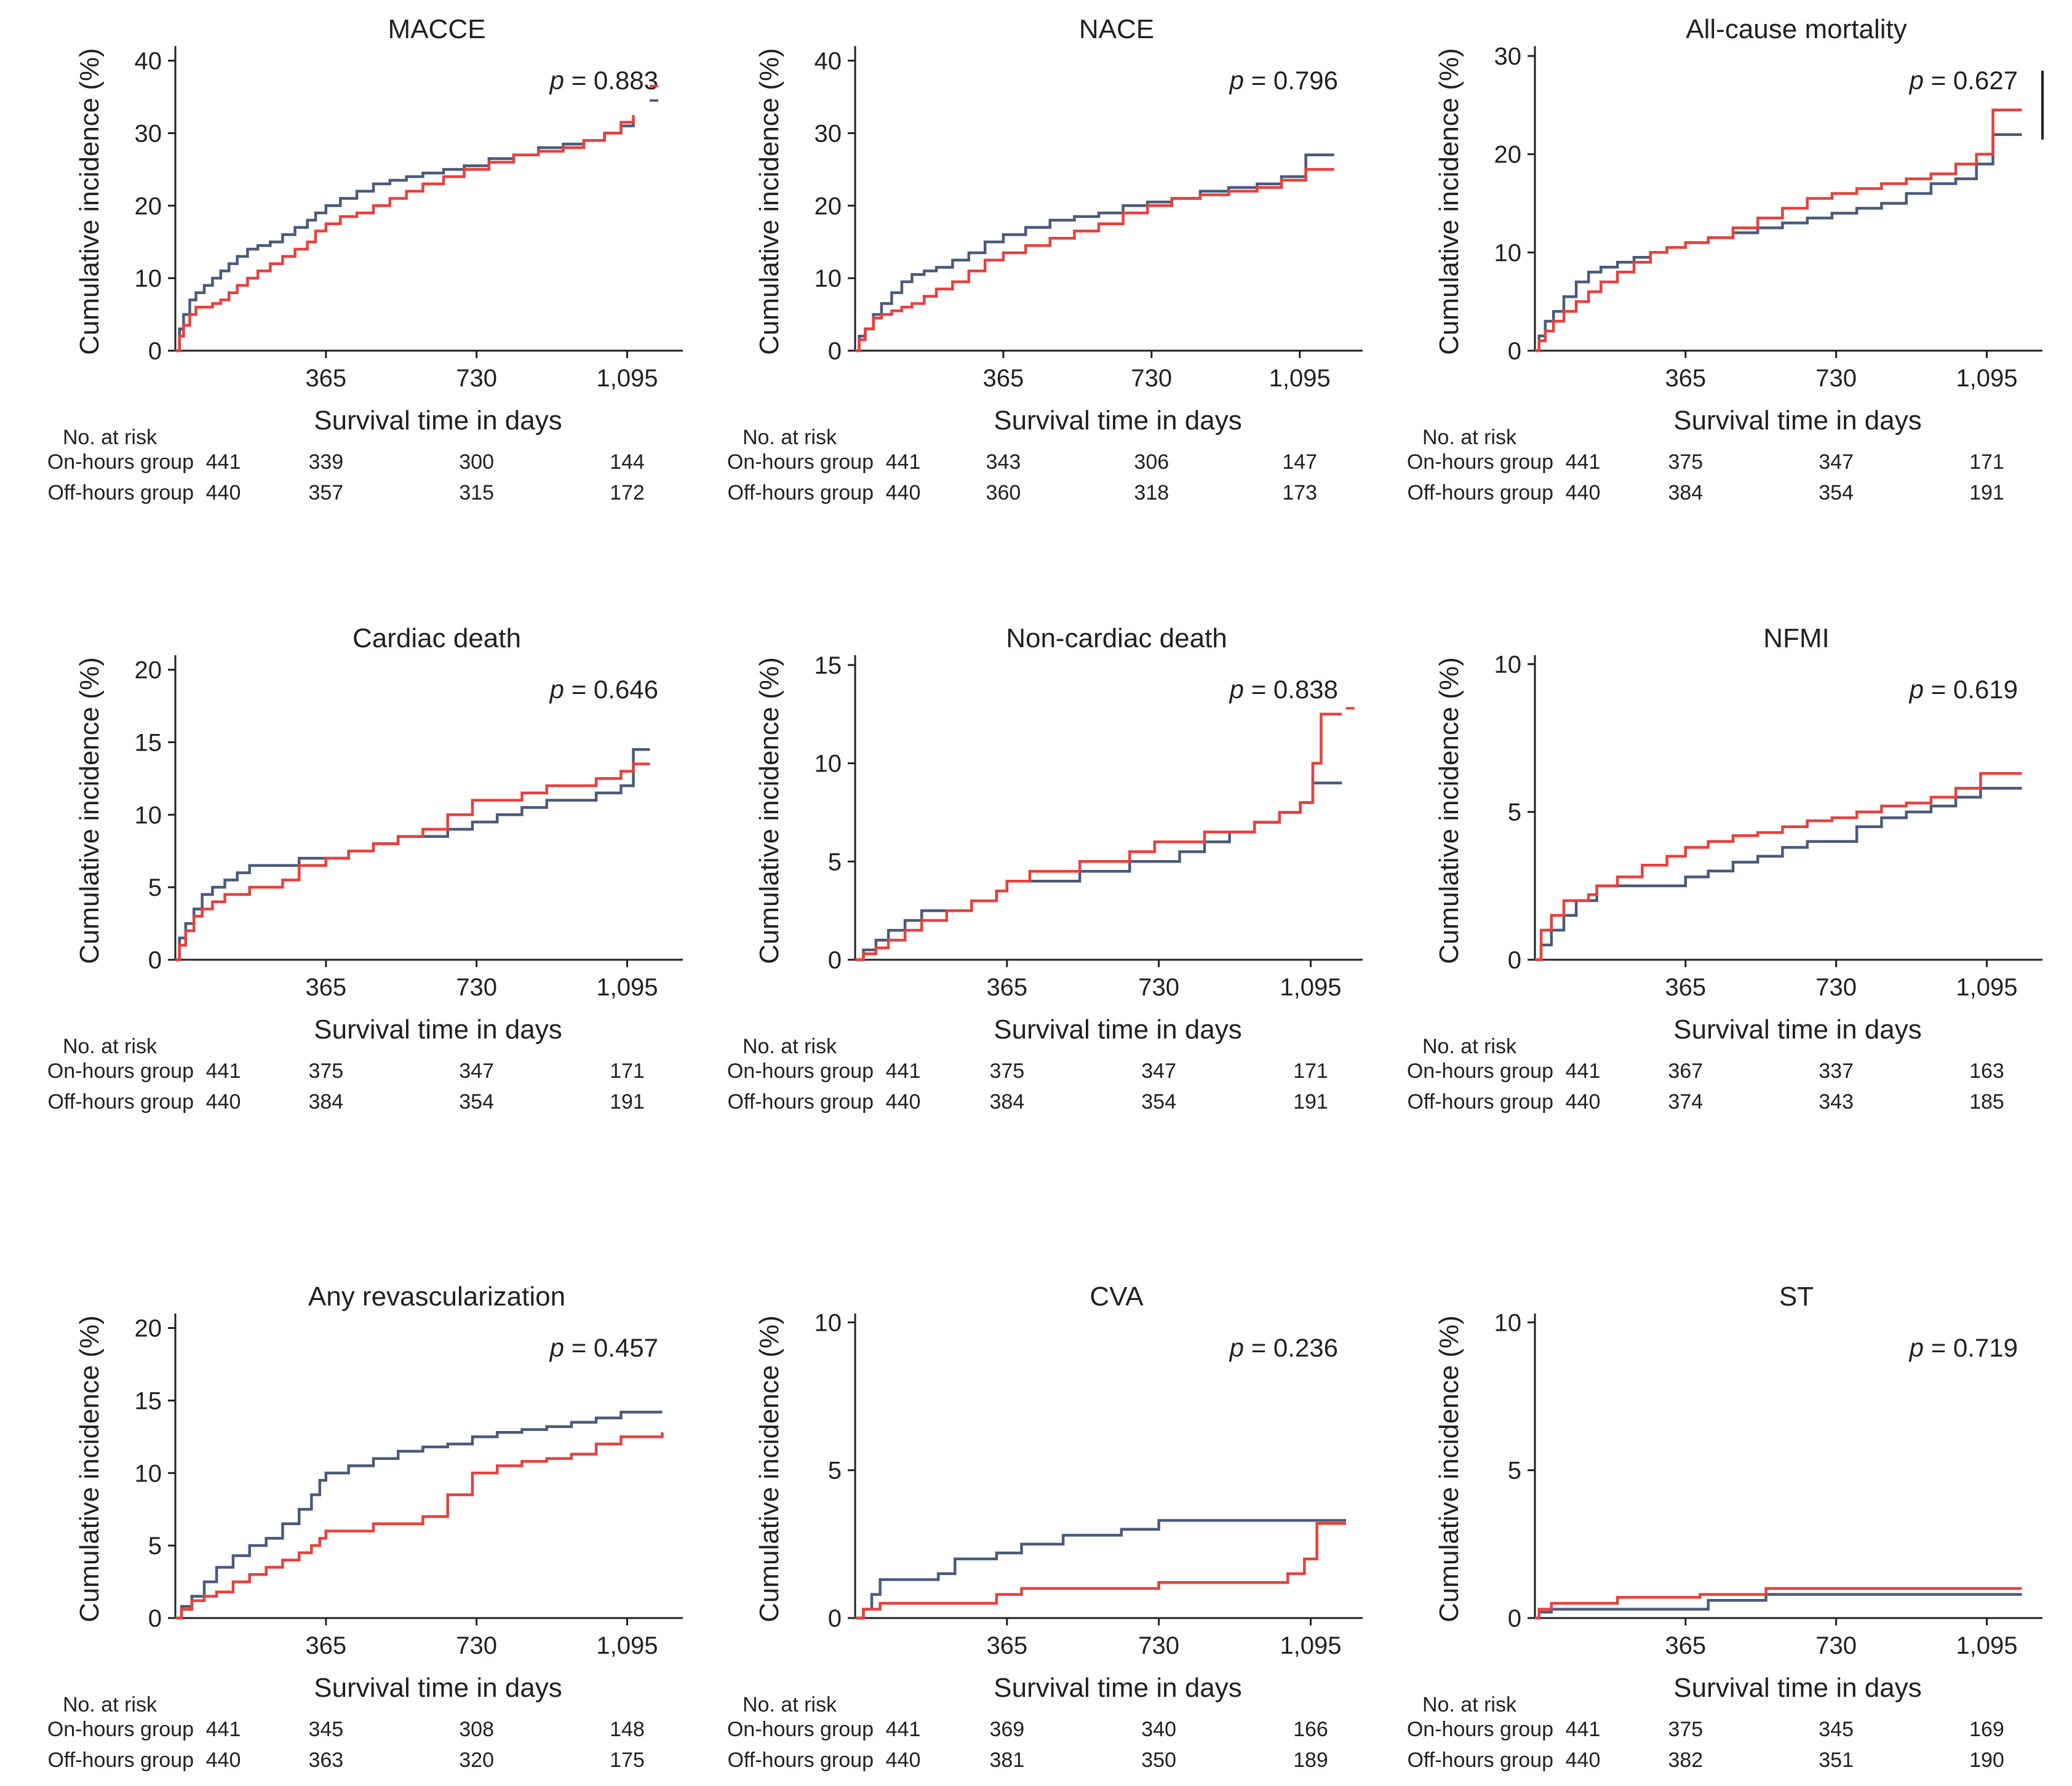 This screenshot has width=2072, height=1786. Describe the element at coordinates (829, 665) in the screenshot. I see `y-tick-label: 15` at that location.